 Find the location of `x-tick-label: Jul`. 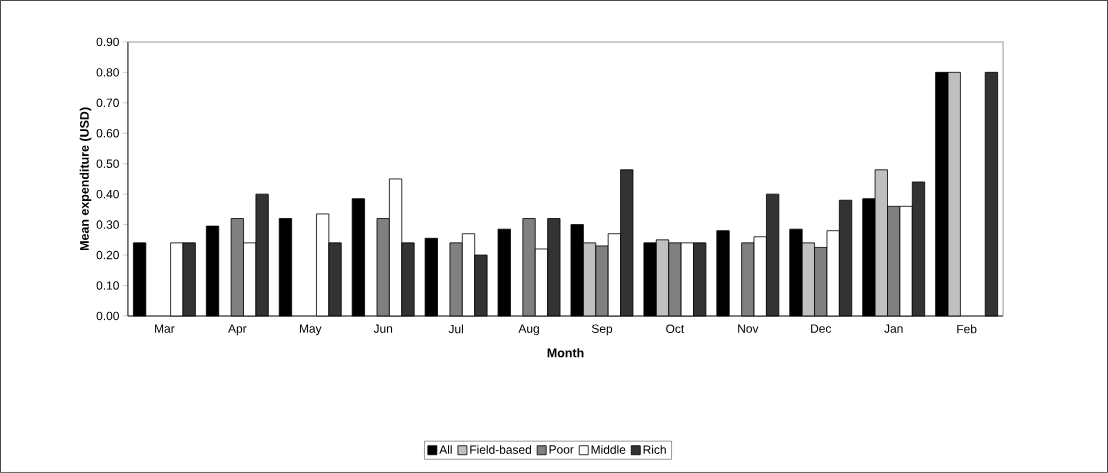

x-tick-label: Jul is located at coordinates (455, 329).